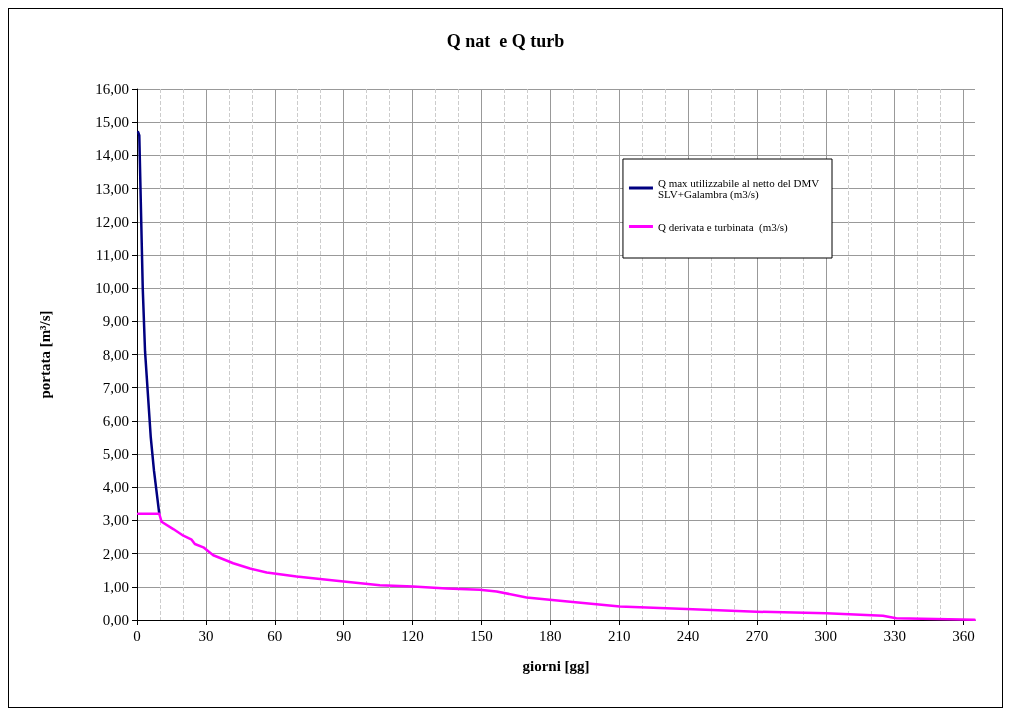 This screenshot has height=716, width=1011. I want to click on line-series, so click(148, 323).